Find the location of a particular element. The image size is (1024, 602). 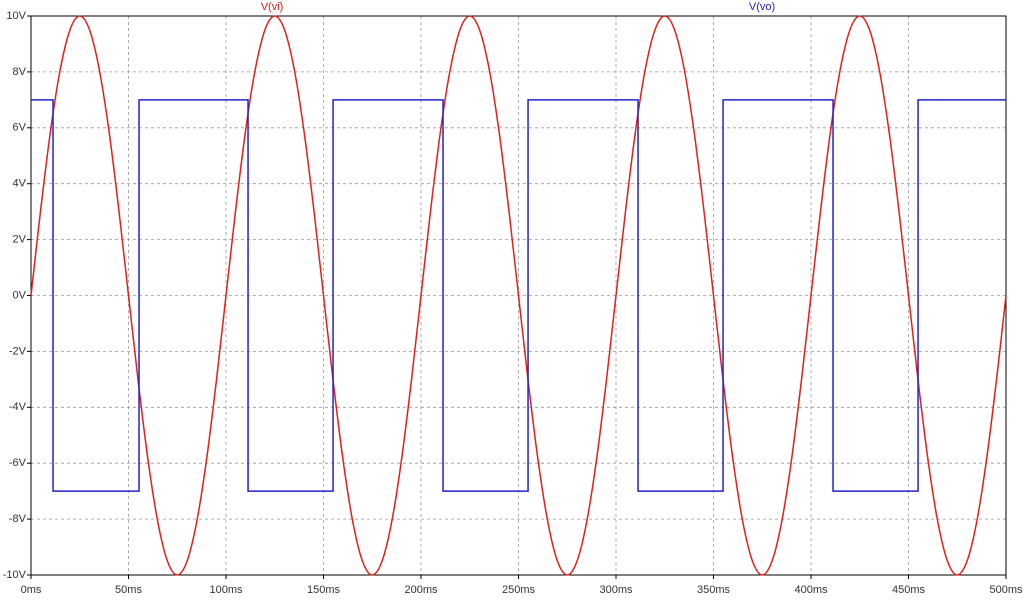

y-tick-label: 8V is located at coordinates (20, 72).